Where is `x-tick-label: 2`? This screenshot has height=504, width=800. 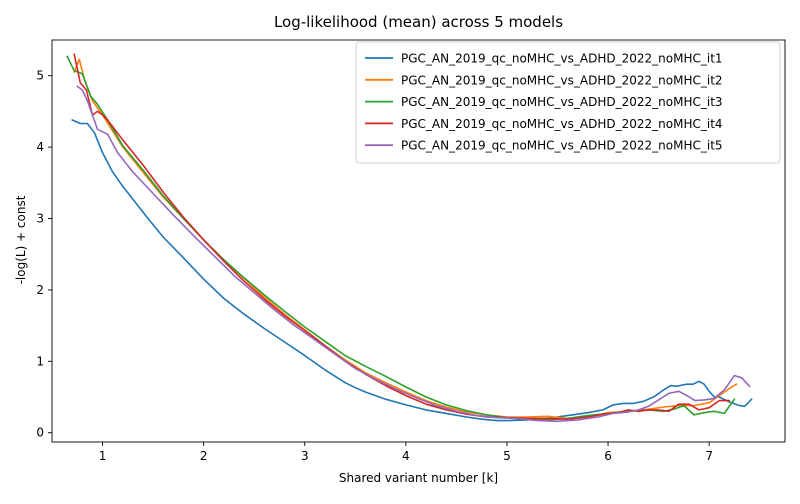 x-tick-label: 2 is located at coordinates (204, 456).